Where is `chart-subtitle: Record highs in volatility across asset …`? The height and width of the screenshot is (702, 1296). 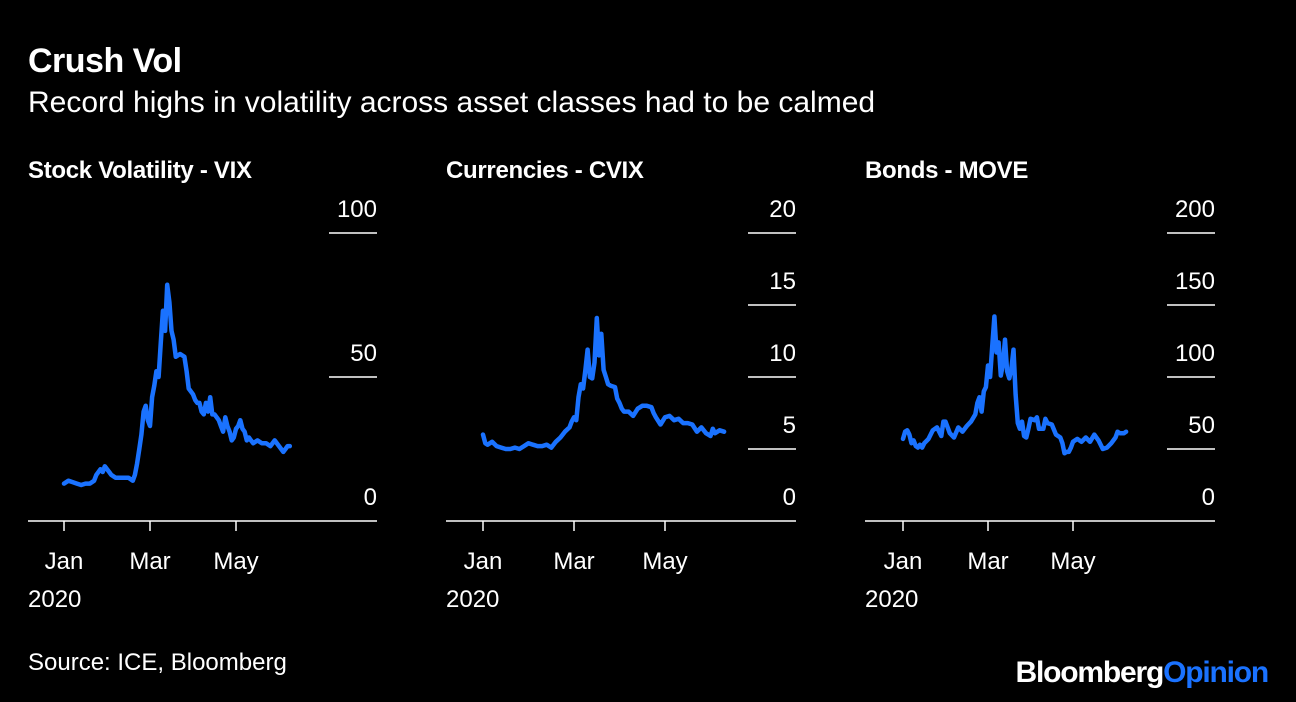
chart-subtitle: Record highs in volatility across asset … is located at coordinates (452, 102).